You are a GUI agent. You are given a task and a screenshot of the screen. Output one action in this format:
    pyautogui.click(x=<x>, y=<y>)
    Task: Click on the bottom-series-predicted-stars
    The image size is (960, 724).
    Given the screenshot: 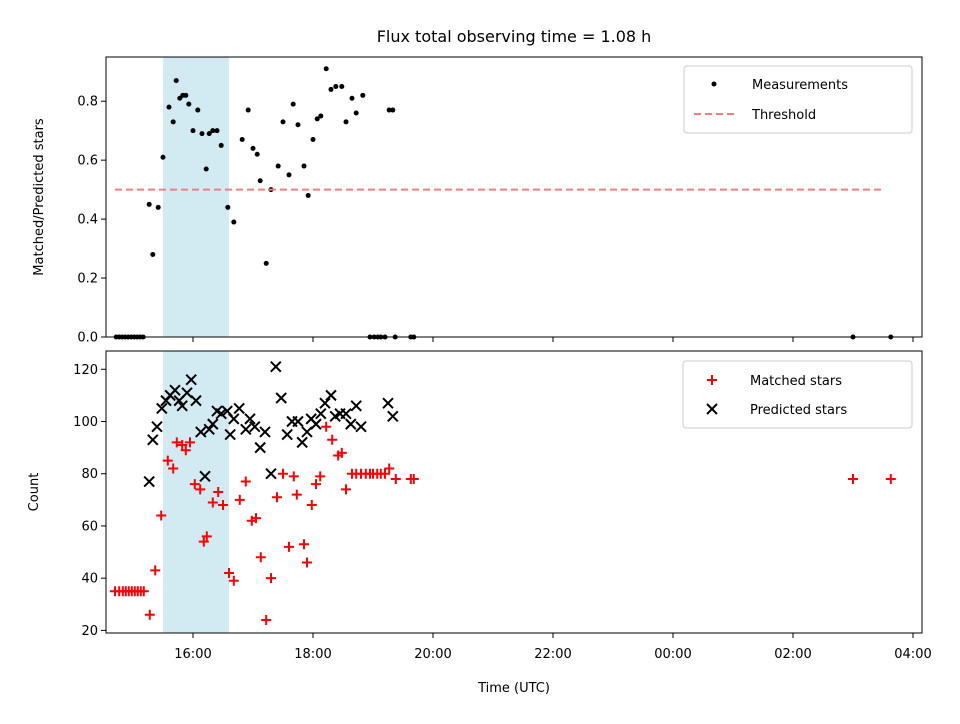 What is the action you would take?
    pyautogui.click(x=271, y=424)
    